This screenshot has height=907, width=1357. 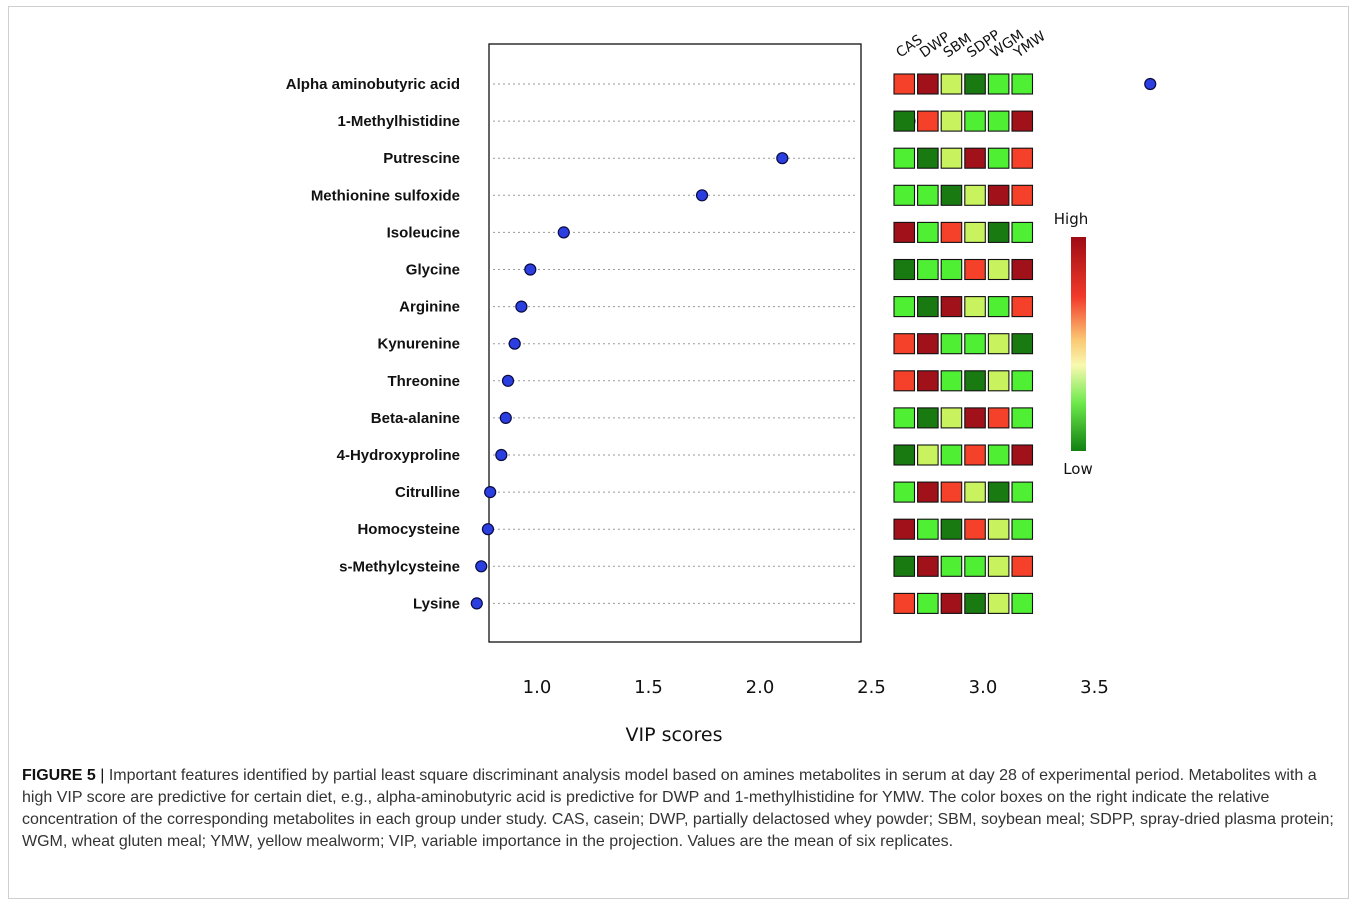 What do you see at coordinates (760, 687) in the screenshot?
I see `x-tick-label: 2.0` at bounding box center [760, 687].